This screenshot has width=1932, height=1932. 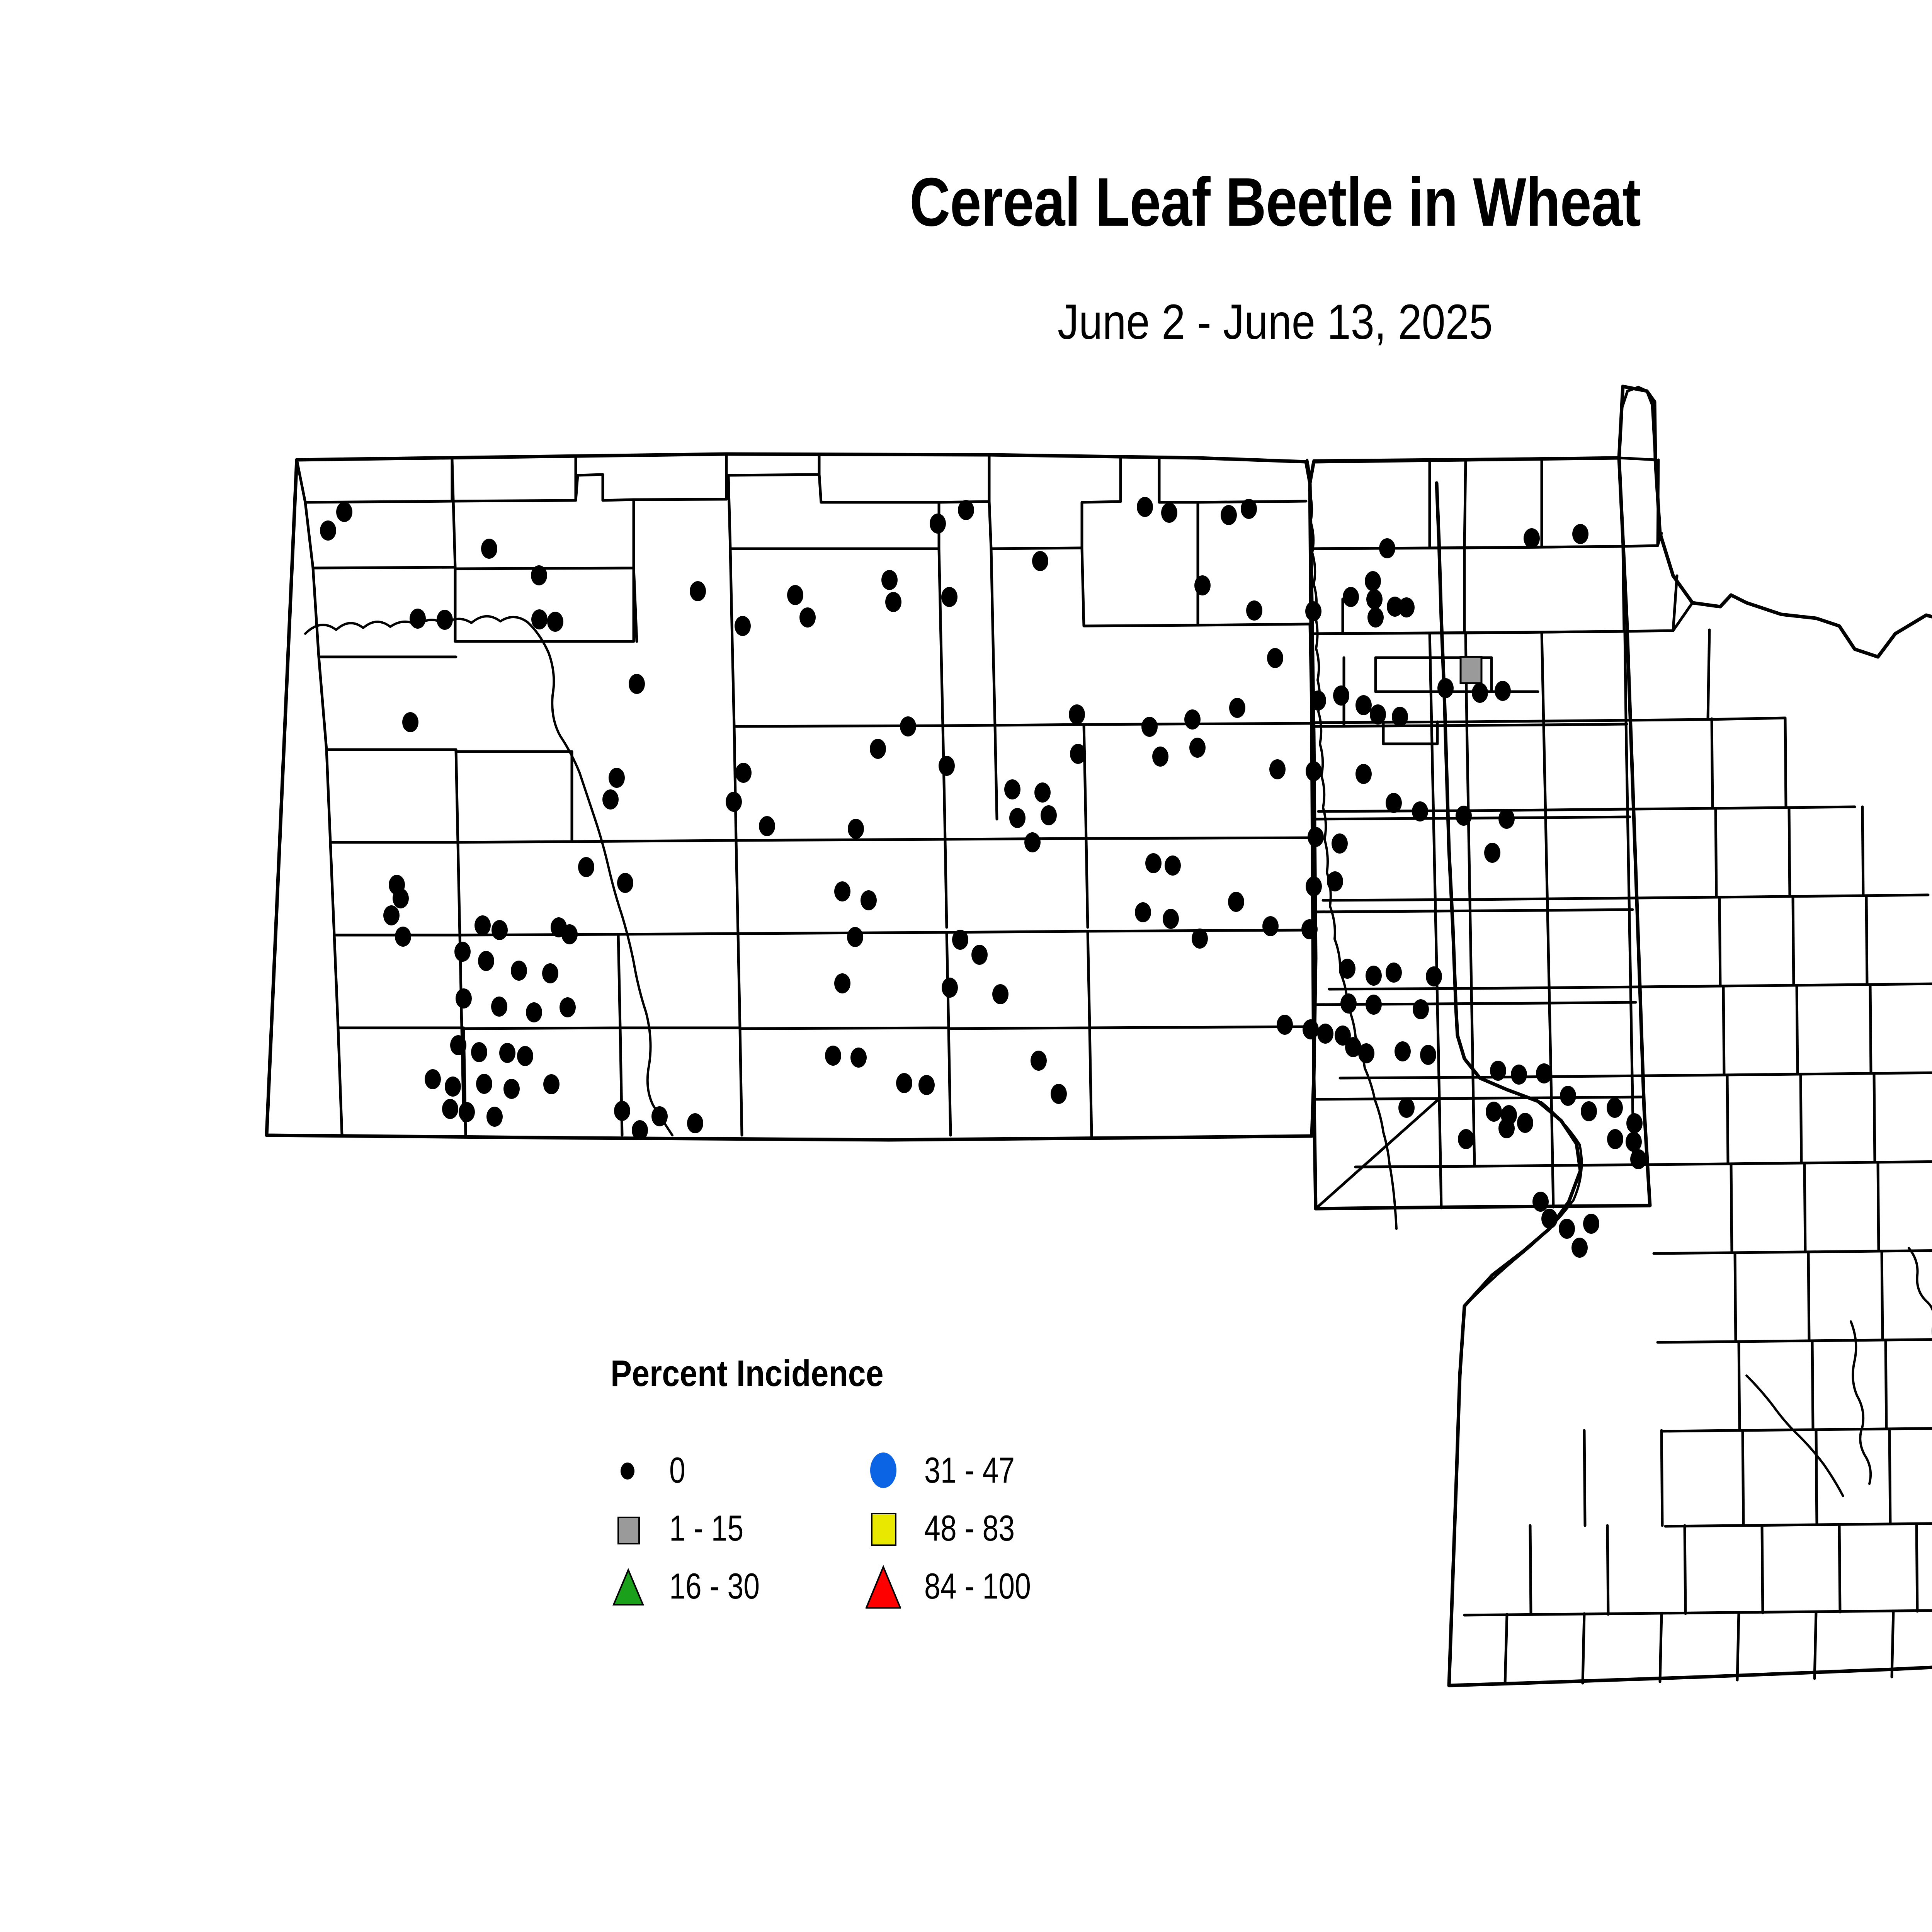 I want to click on mn-interior-water, so click(x=1861, y=1403).